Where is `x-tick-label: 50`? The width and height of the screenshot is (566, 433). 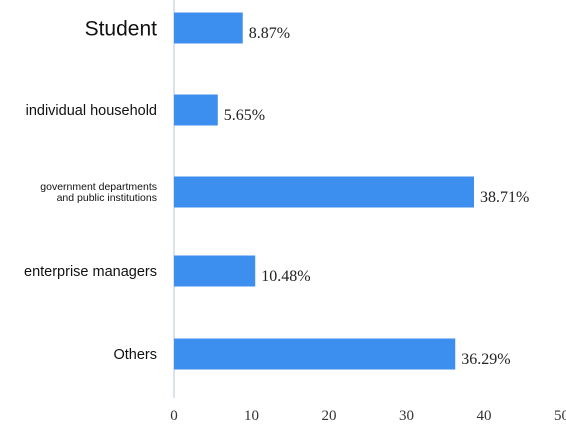 x-tick-label: 50 is located at coordinates (560, 416).